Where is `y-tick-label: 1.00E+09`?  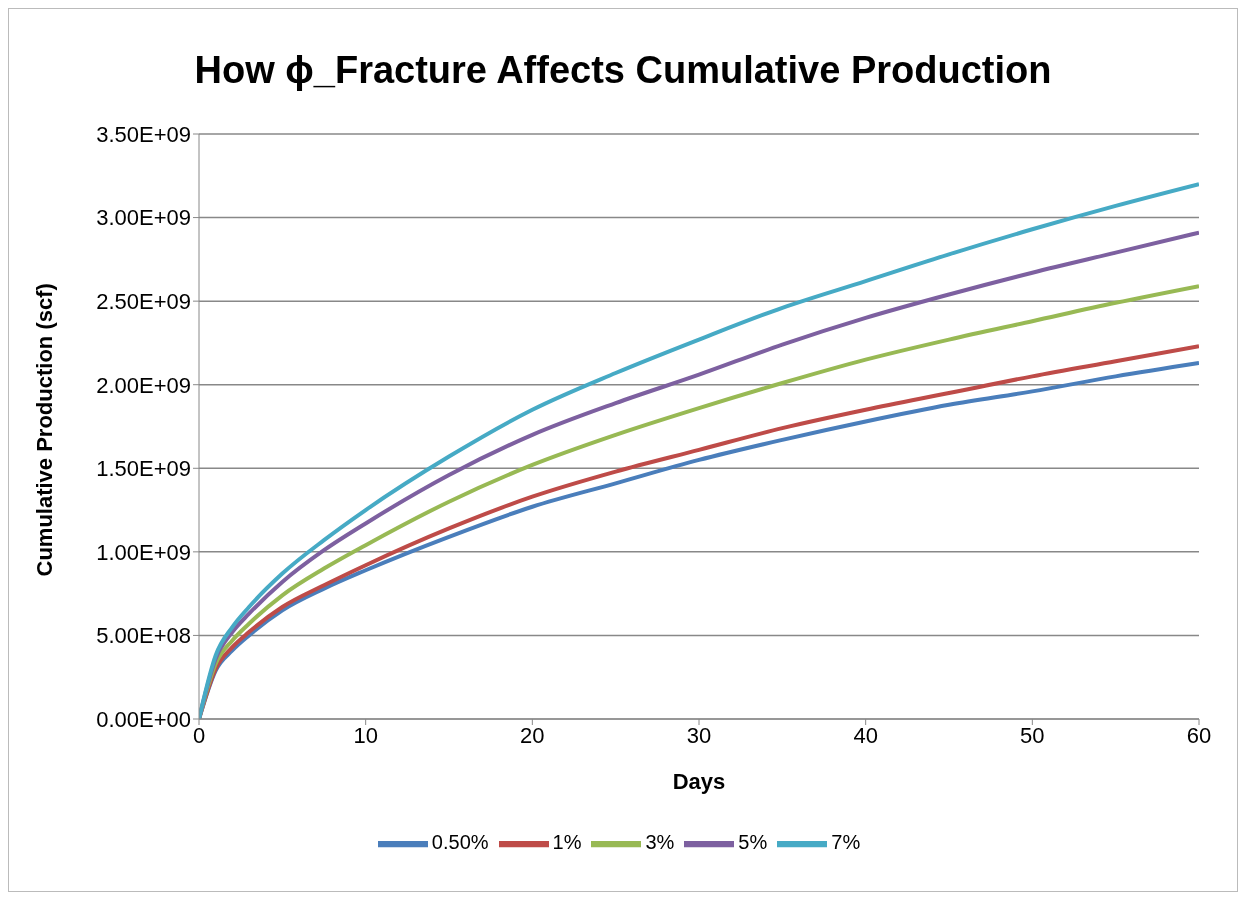
y-tick-label: 1.00E+09 is located at coordinates (143, 552).